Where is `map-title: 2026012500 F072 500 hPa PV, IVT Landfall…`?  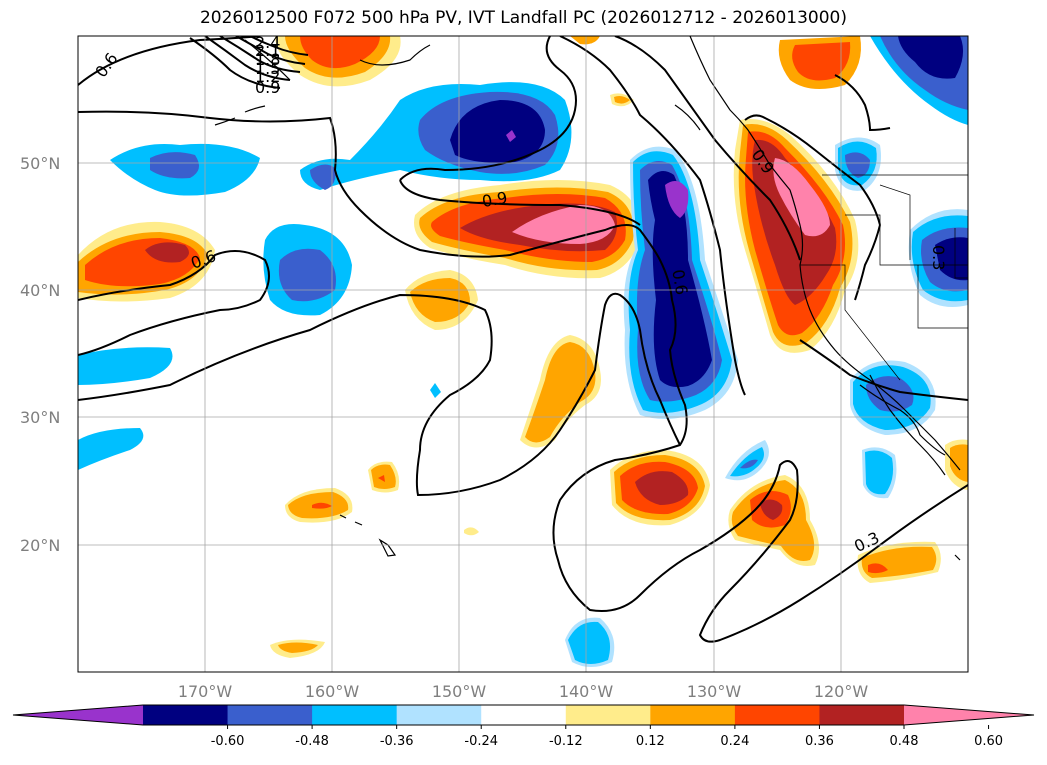 map-title: 2026012500 F072 500 hPa PV, IVT Landfall… is located at coordinates (523, 18).